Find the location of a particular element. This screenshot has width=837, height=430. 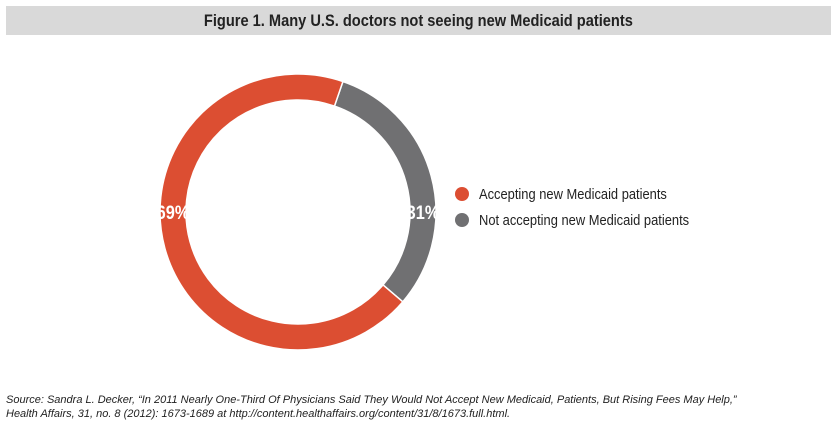

legend-item-accepting: Accepting new Medicaid patients is located at coordinates (589, 194).